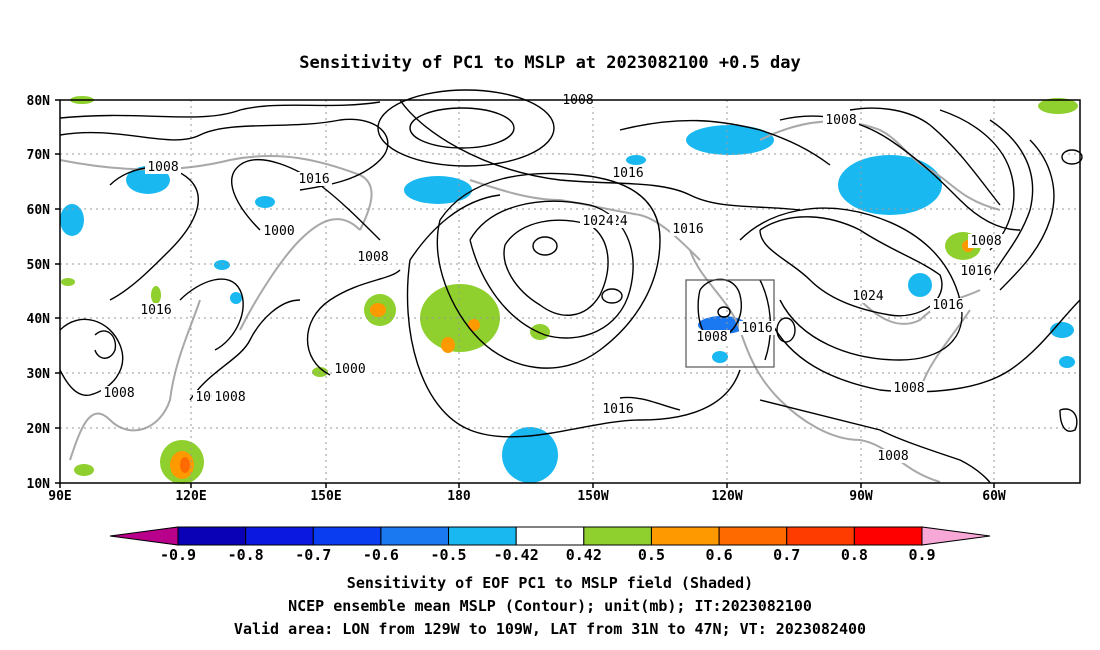 This screenshot has width=1100, height=650. Describe the element at coordinates (854, 555) in the screenshot. I see `colorbar-label: 0.8` at that location.